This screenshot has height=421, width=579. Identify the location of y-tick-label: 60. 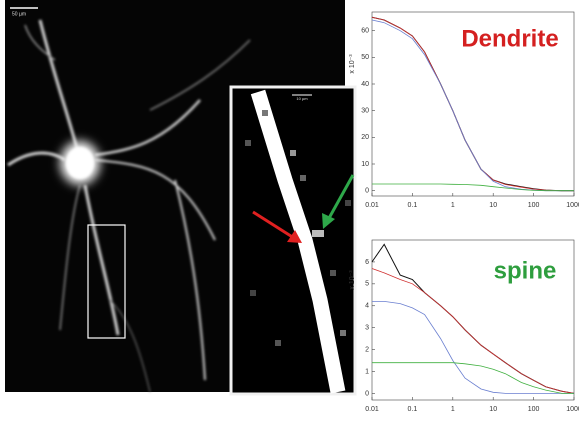
(365, 31).